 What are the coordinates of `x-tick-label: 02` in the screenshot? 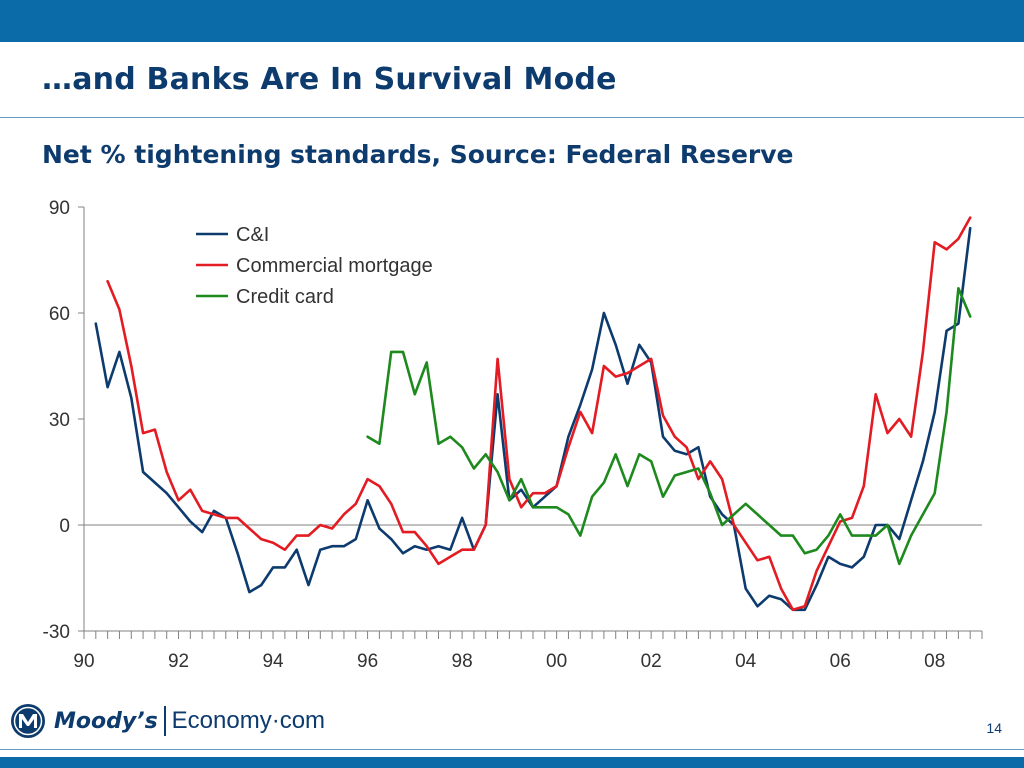 It's located at (651, 661).